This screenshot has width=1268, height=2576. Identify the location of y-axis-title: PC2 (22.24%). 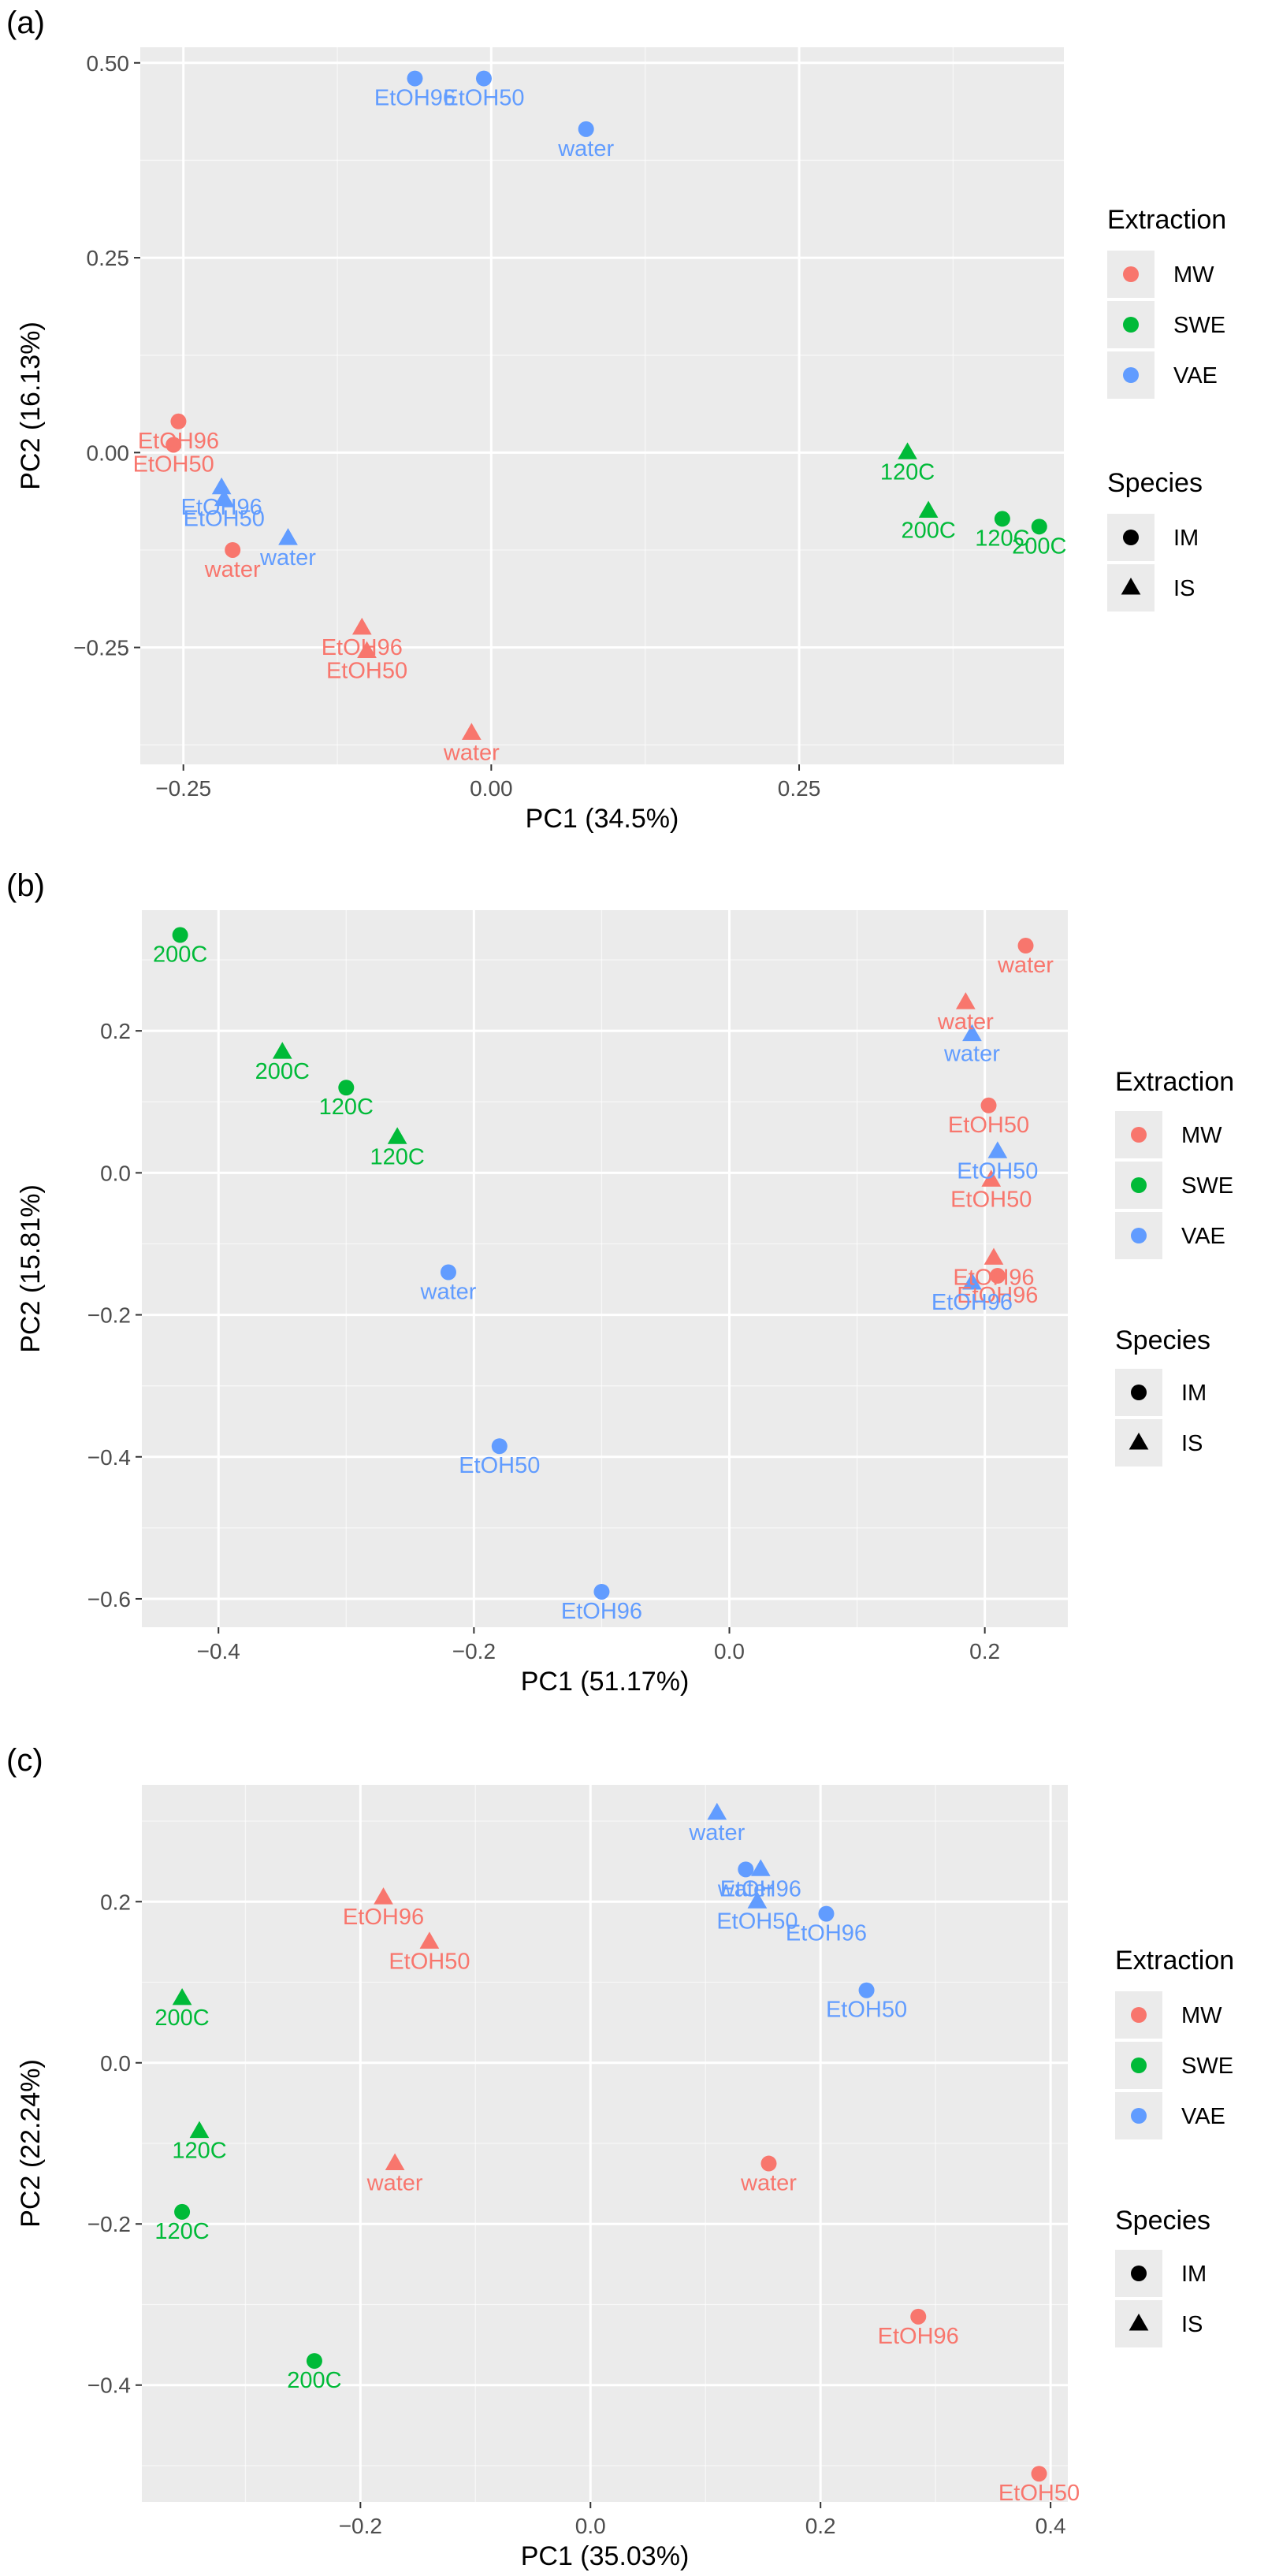
(31, 2143).